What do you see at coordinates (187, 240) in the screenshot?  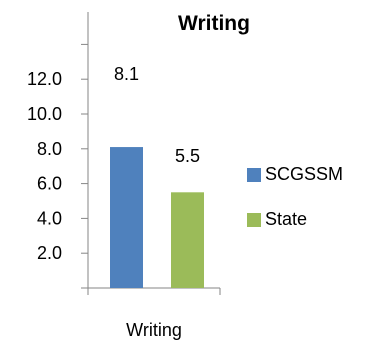 I see `bar-state` at bounding box center [187, 240].